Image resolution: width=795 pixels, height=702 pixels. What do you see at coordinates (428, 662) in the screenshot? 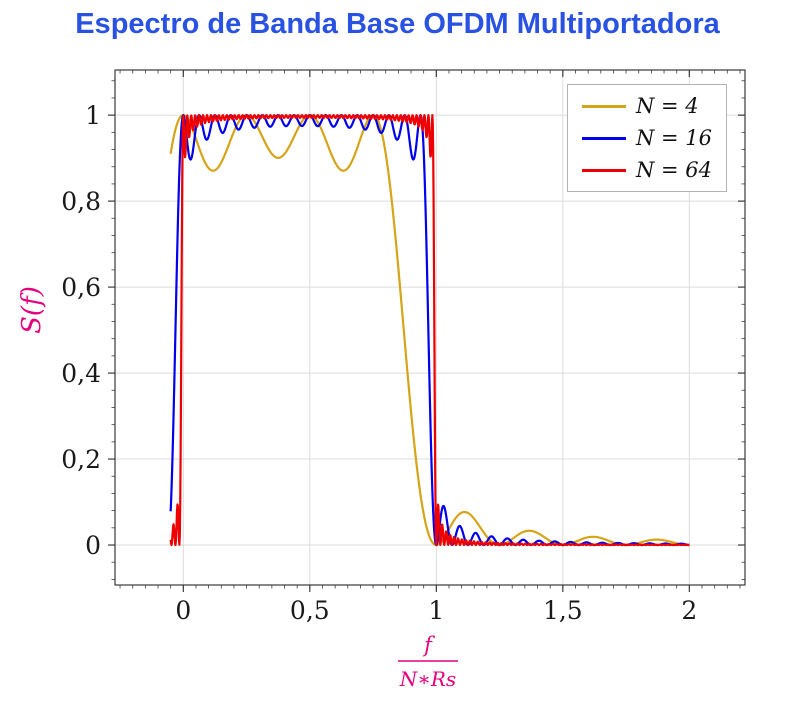
I see `x-axis-label: f N∗Rs` at bounding box center [428, 662].